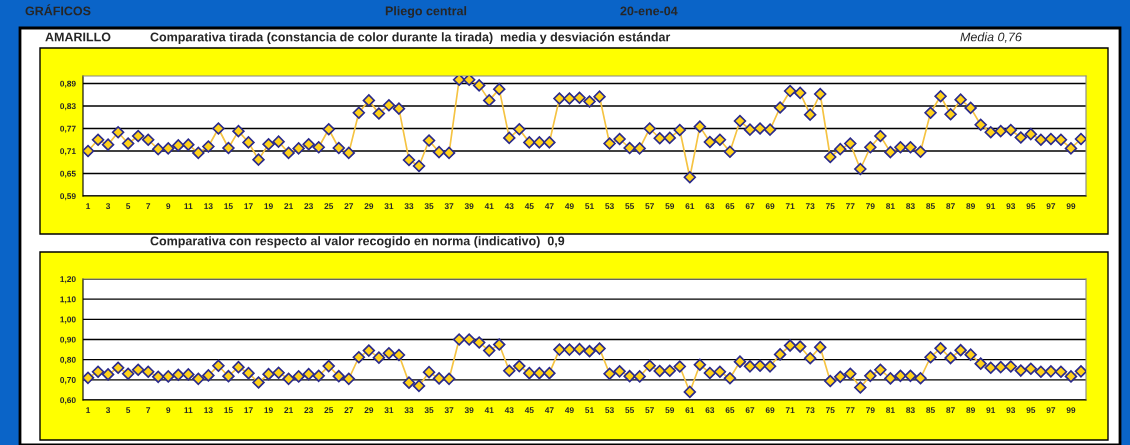  I want to click on chart-title: Comparativa tirada (constancia de color durante la tirada) media y desviación estándar, so click(410, 38).